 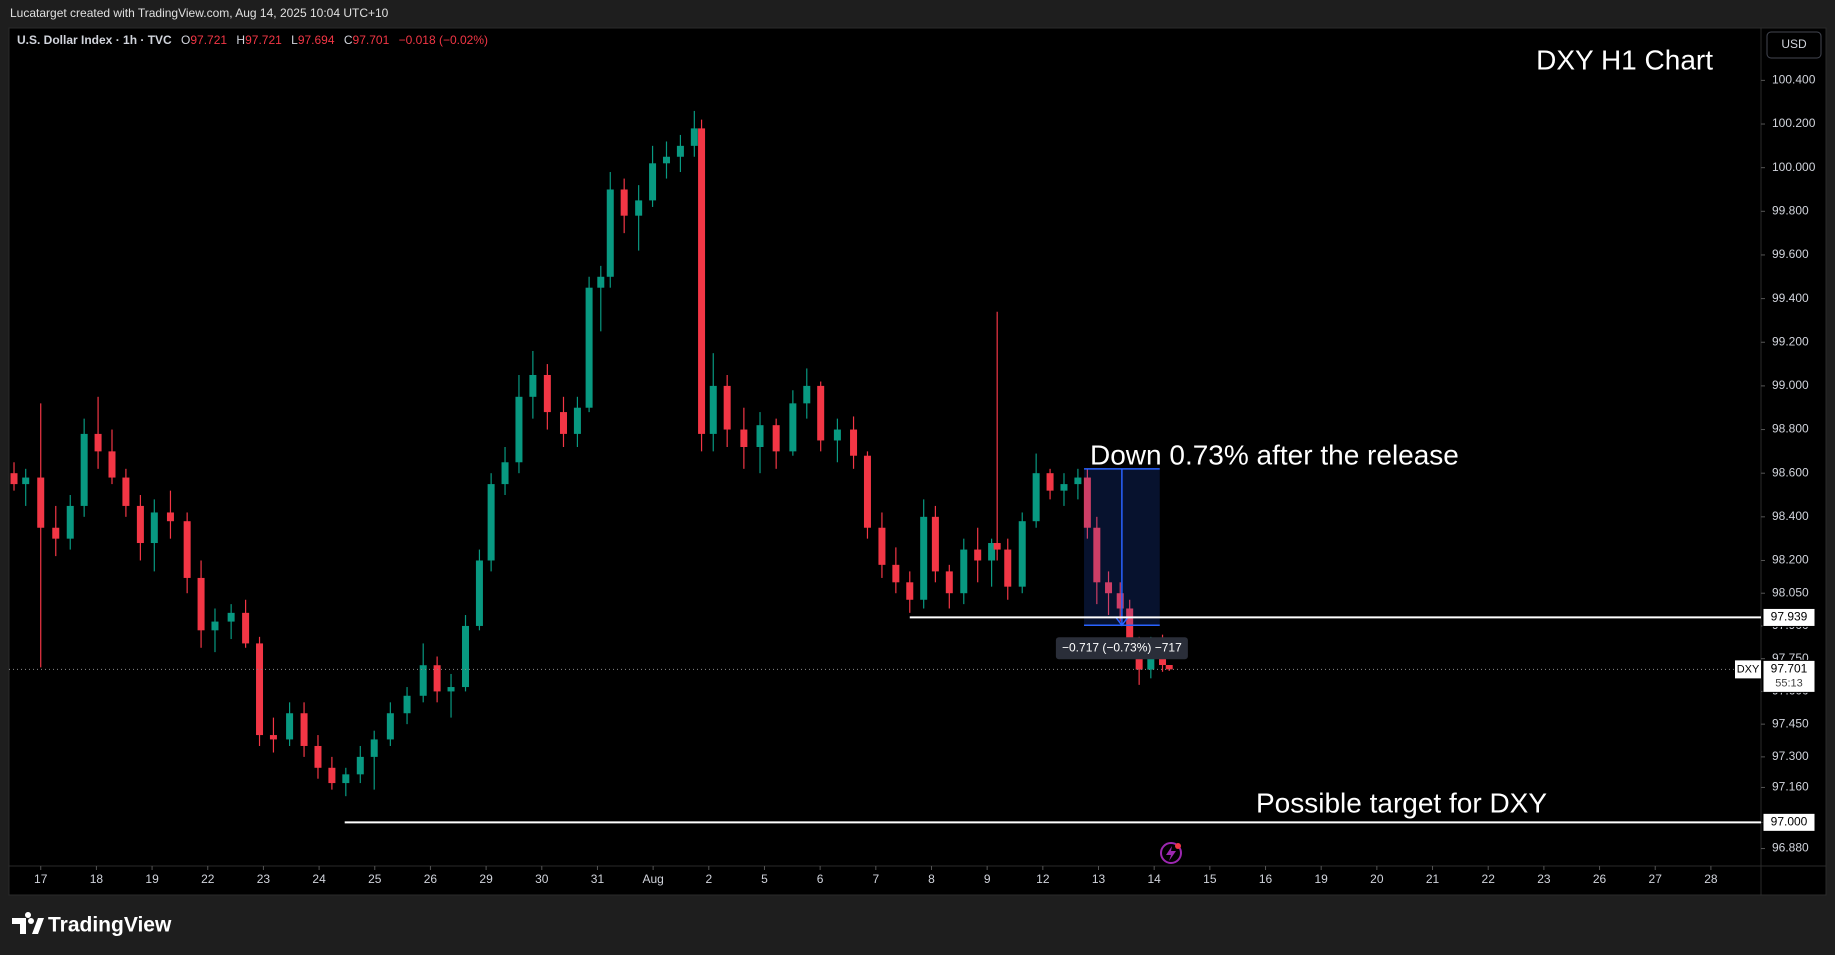 I want to click on x-tick-label: 16, so click(x=1266, y=879).